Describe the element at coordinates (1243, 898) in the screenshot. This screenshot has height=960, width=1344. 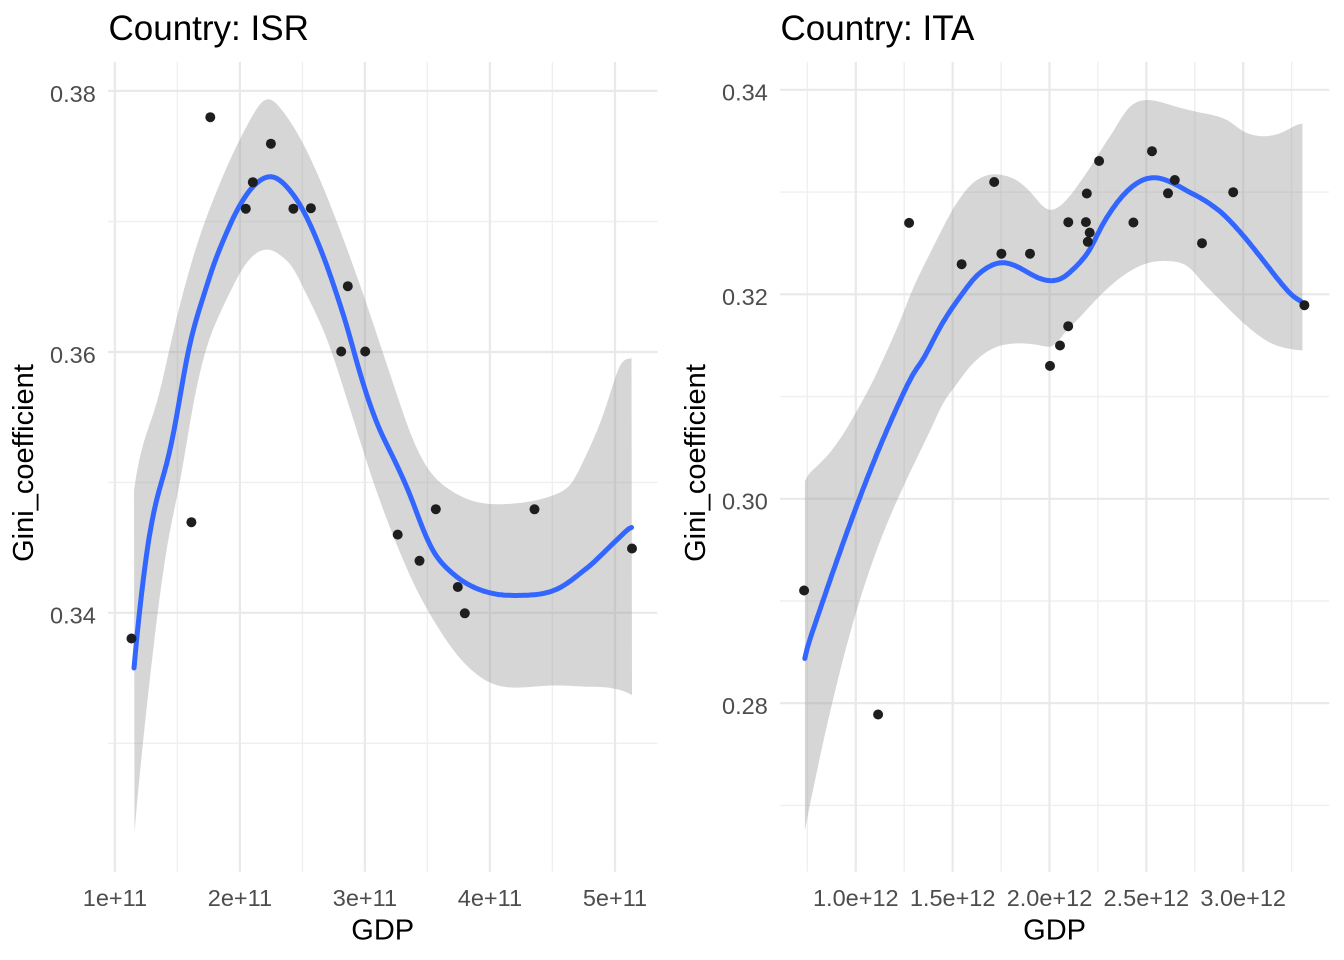
I see `svg-text: 3.0e+12` at that location.